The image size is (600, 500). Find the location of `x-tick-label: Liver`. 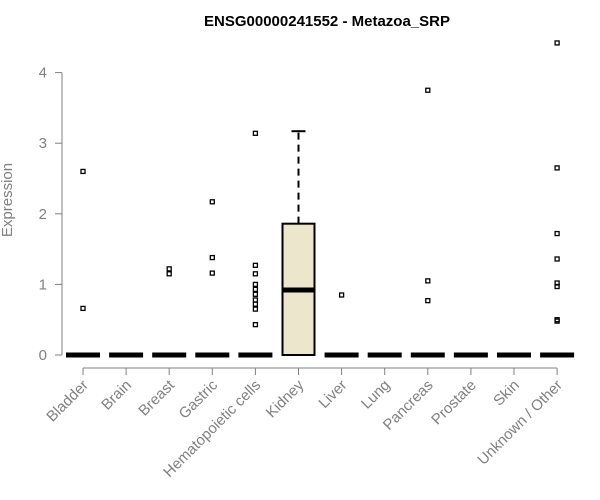

x-tick-label: Liver is located at coordinates (332, 394).